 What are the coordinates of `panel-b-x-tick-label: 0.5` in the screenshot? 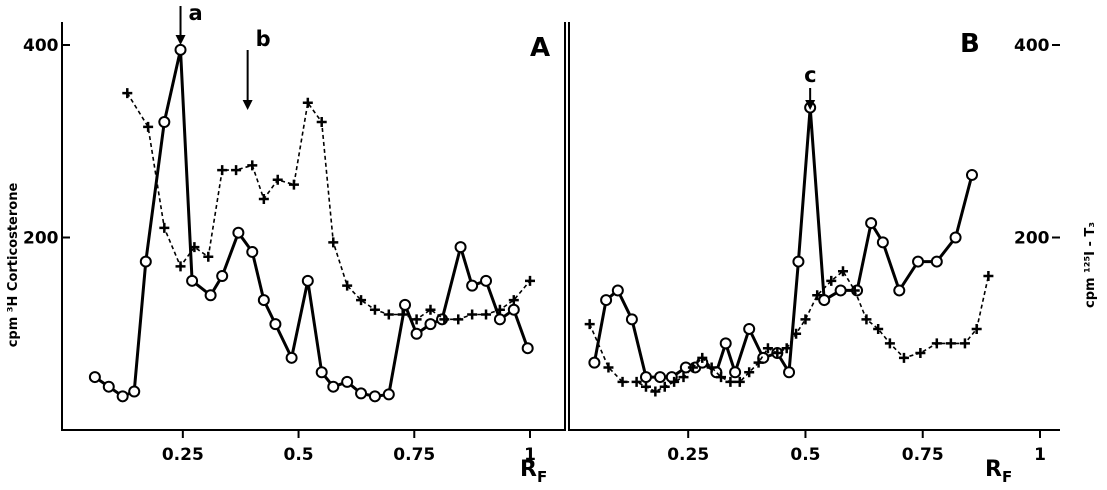 It's located at (805, 455).